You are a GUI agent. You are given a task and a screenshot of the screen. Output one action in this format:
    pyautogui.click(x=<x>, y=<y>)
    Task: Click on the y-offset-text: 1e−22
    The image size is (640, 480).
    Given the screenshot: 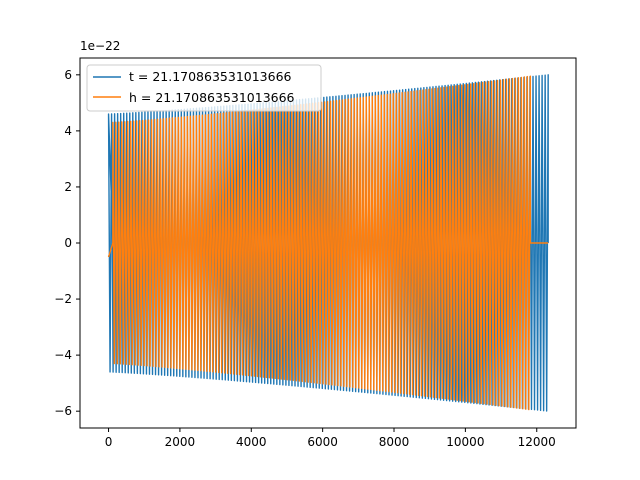 What is the action you would take?
    pyautogui.click(x=100, y=46)
    